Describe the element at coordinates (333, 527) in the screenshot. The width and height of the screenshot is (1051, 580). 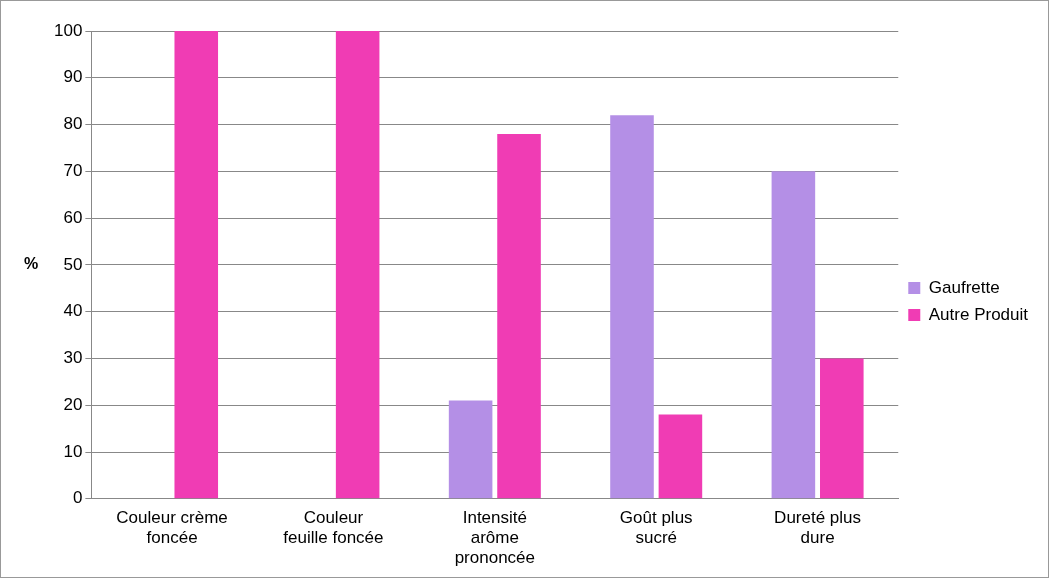
I see `x-tick-label: Couleur feuille foncée` at that location.